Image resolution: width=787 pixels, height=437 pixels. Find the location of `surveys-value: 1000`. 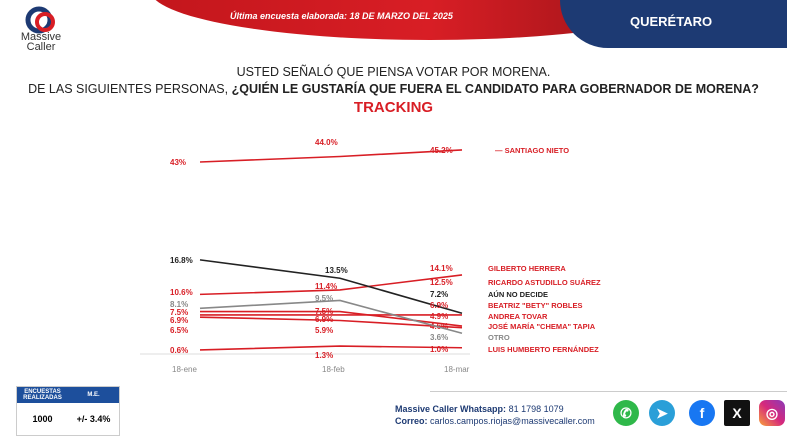

surveys-value: 1000 is located at coordinates (42, 419).